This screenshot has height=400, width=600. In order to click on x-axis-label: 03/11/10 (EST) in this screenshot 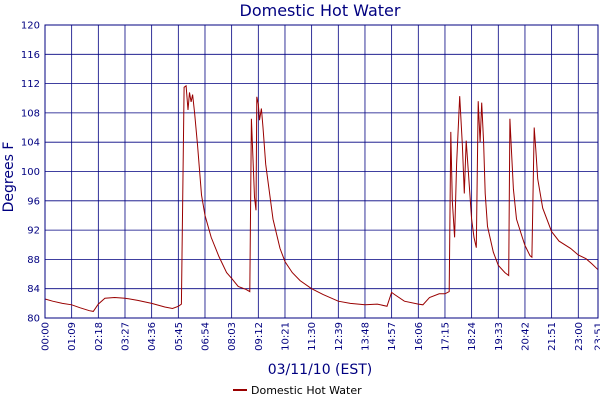, I will do `click(320, 370)`.